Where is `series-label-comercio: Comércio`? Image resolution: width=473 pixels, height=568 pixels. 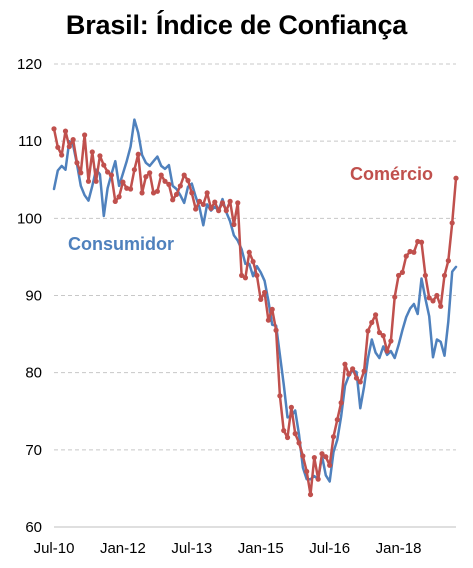
series-label-comercio: Comércio is located at coordinates (391, 174).